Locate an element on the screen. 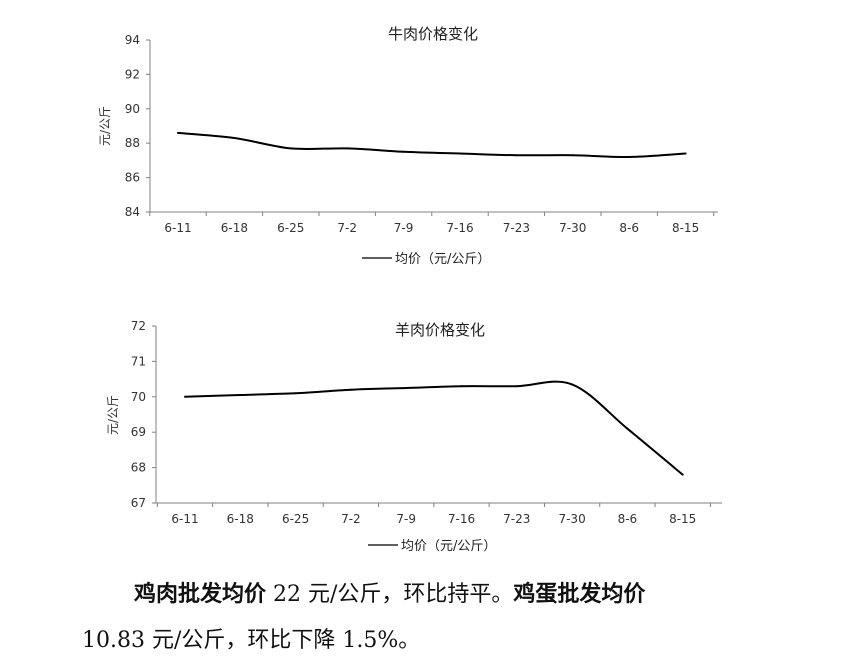 Image resolution: width=865 pixels, height=661 pixels. chicken-price-paragraph: 鸡肉批发均价 22 元/公斤，环比持平。鸡蛋批发均价 is located at coordinates (432, 592).